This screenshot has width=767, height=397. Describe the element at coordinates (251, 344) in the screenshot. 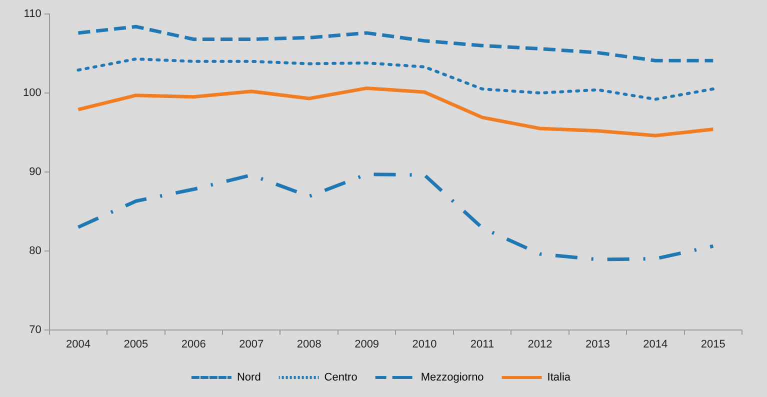

I see `x-tick-label: 2007` at that location.